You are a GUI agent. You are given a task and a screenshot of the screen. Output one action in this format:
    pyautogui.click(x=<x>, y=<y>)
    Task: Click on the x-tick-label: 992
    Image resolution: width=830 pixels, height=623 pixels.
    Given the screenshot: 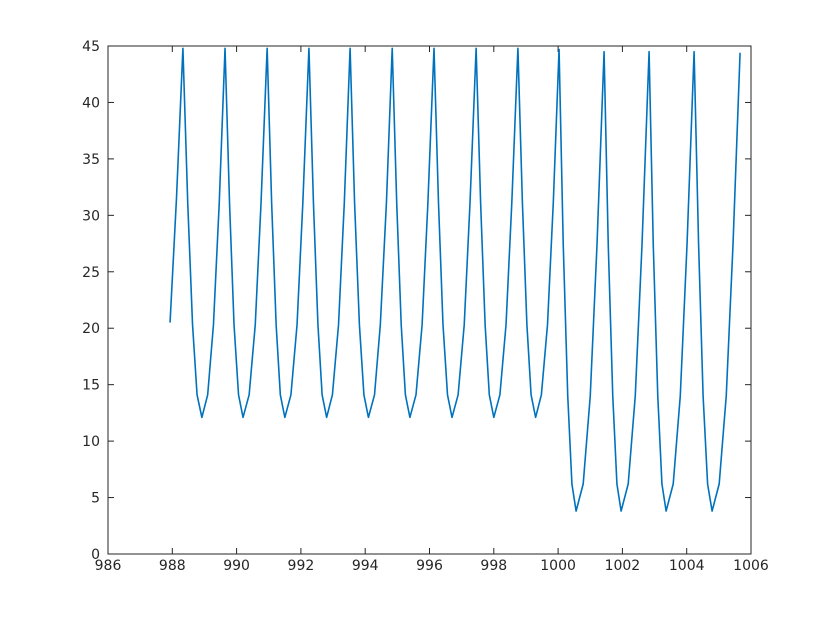 What is the action you would take?
    pyautogui.click(x=301, y=566)
    